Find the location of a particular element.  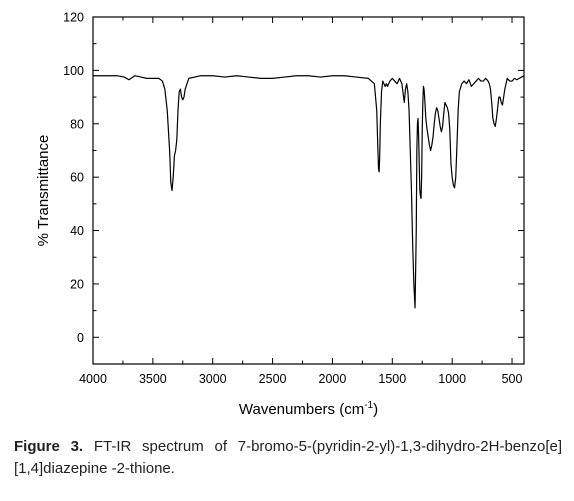

x-tick-label: 3000 is located at coordinates (213, 379).